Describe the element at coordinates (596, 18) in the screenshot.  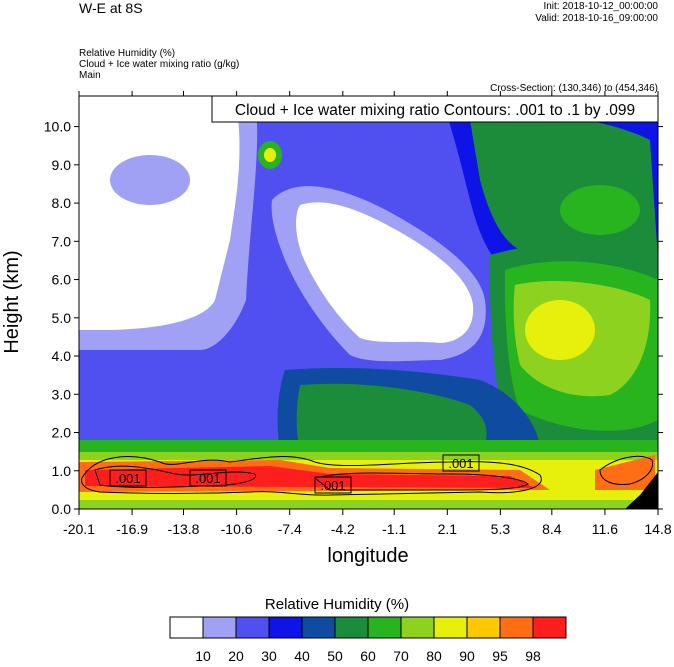
I see `valid-time: Valid: 2018-10-16_09:00:00` at that location.